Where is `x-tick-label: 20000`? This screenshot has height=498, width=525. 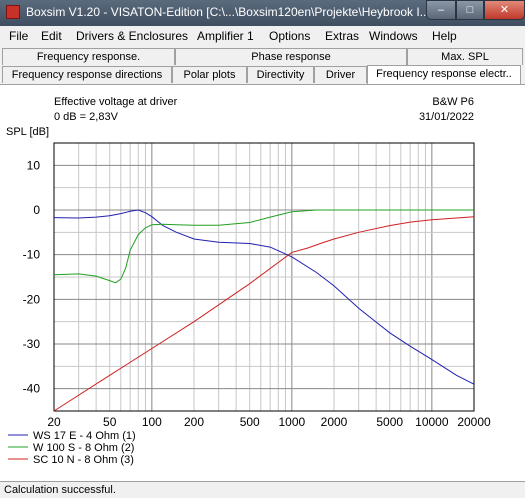
x-tick-label: 20000 is located at coordinates (474, 422).